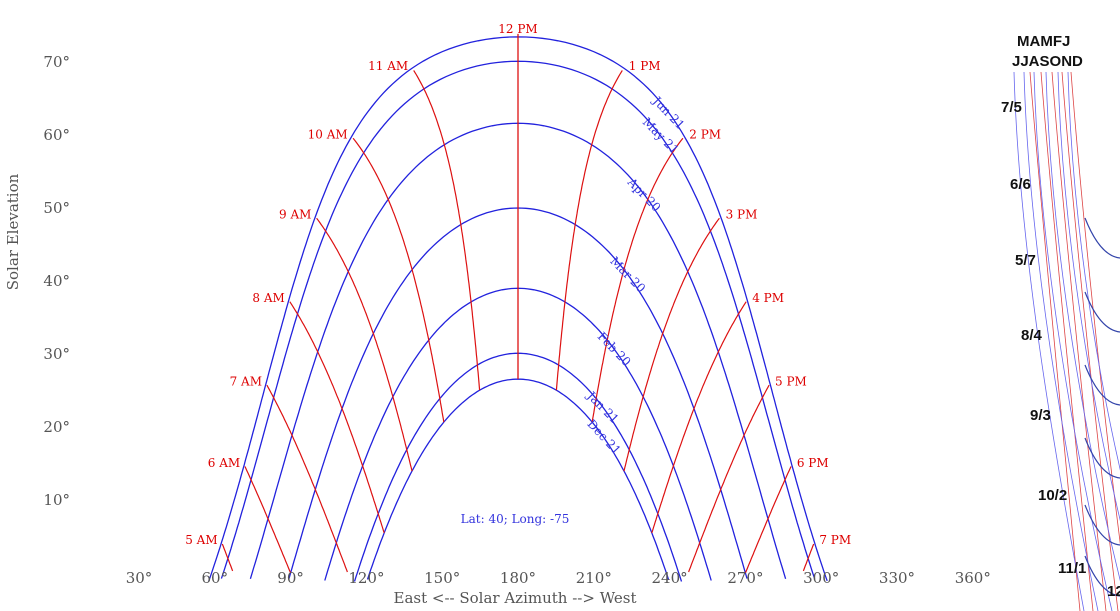 The height and width of the screenshot is (611, 1120). Describe the element at coordinates (388, 66) in the screenshot. I see `hour-label-11-am: 11 AM` at that location.